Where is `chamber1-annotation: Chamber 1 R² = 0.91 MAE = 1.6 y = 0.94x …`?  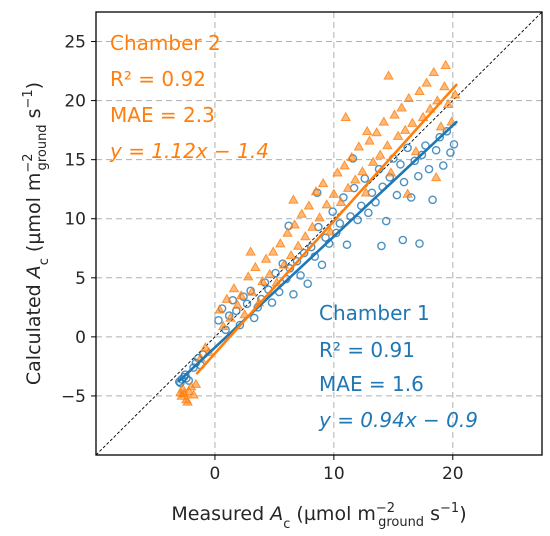 chamber1-annotation: Chamber 1 R² = 0.91 MAE = 1.6 y = 0.94x … is located at coordinates (398, 366).